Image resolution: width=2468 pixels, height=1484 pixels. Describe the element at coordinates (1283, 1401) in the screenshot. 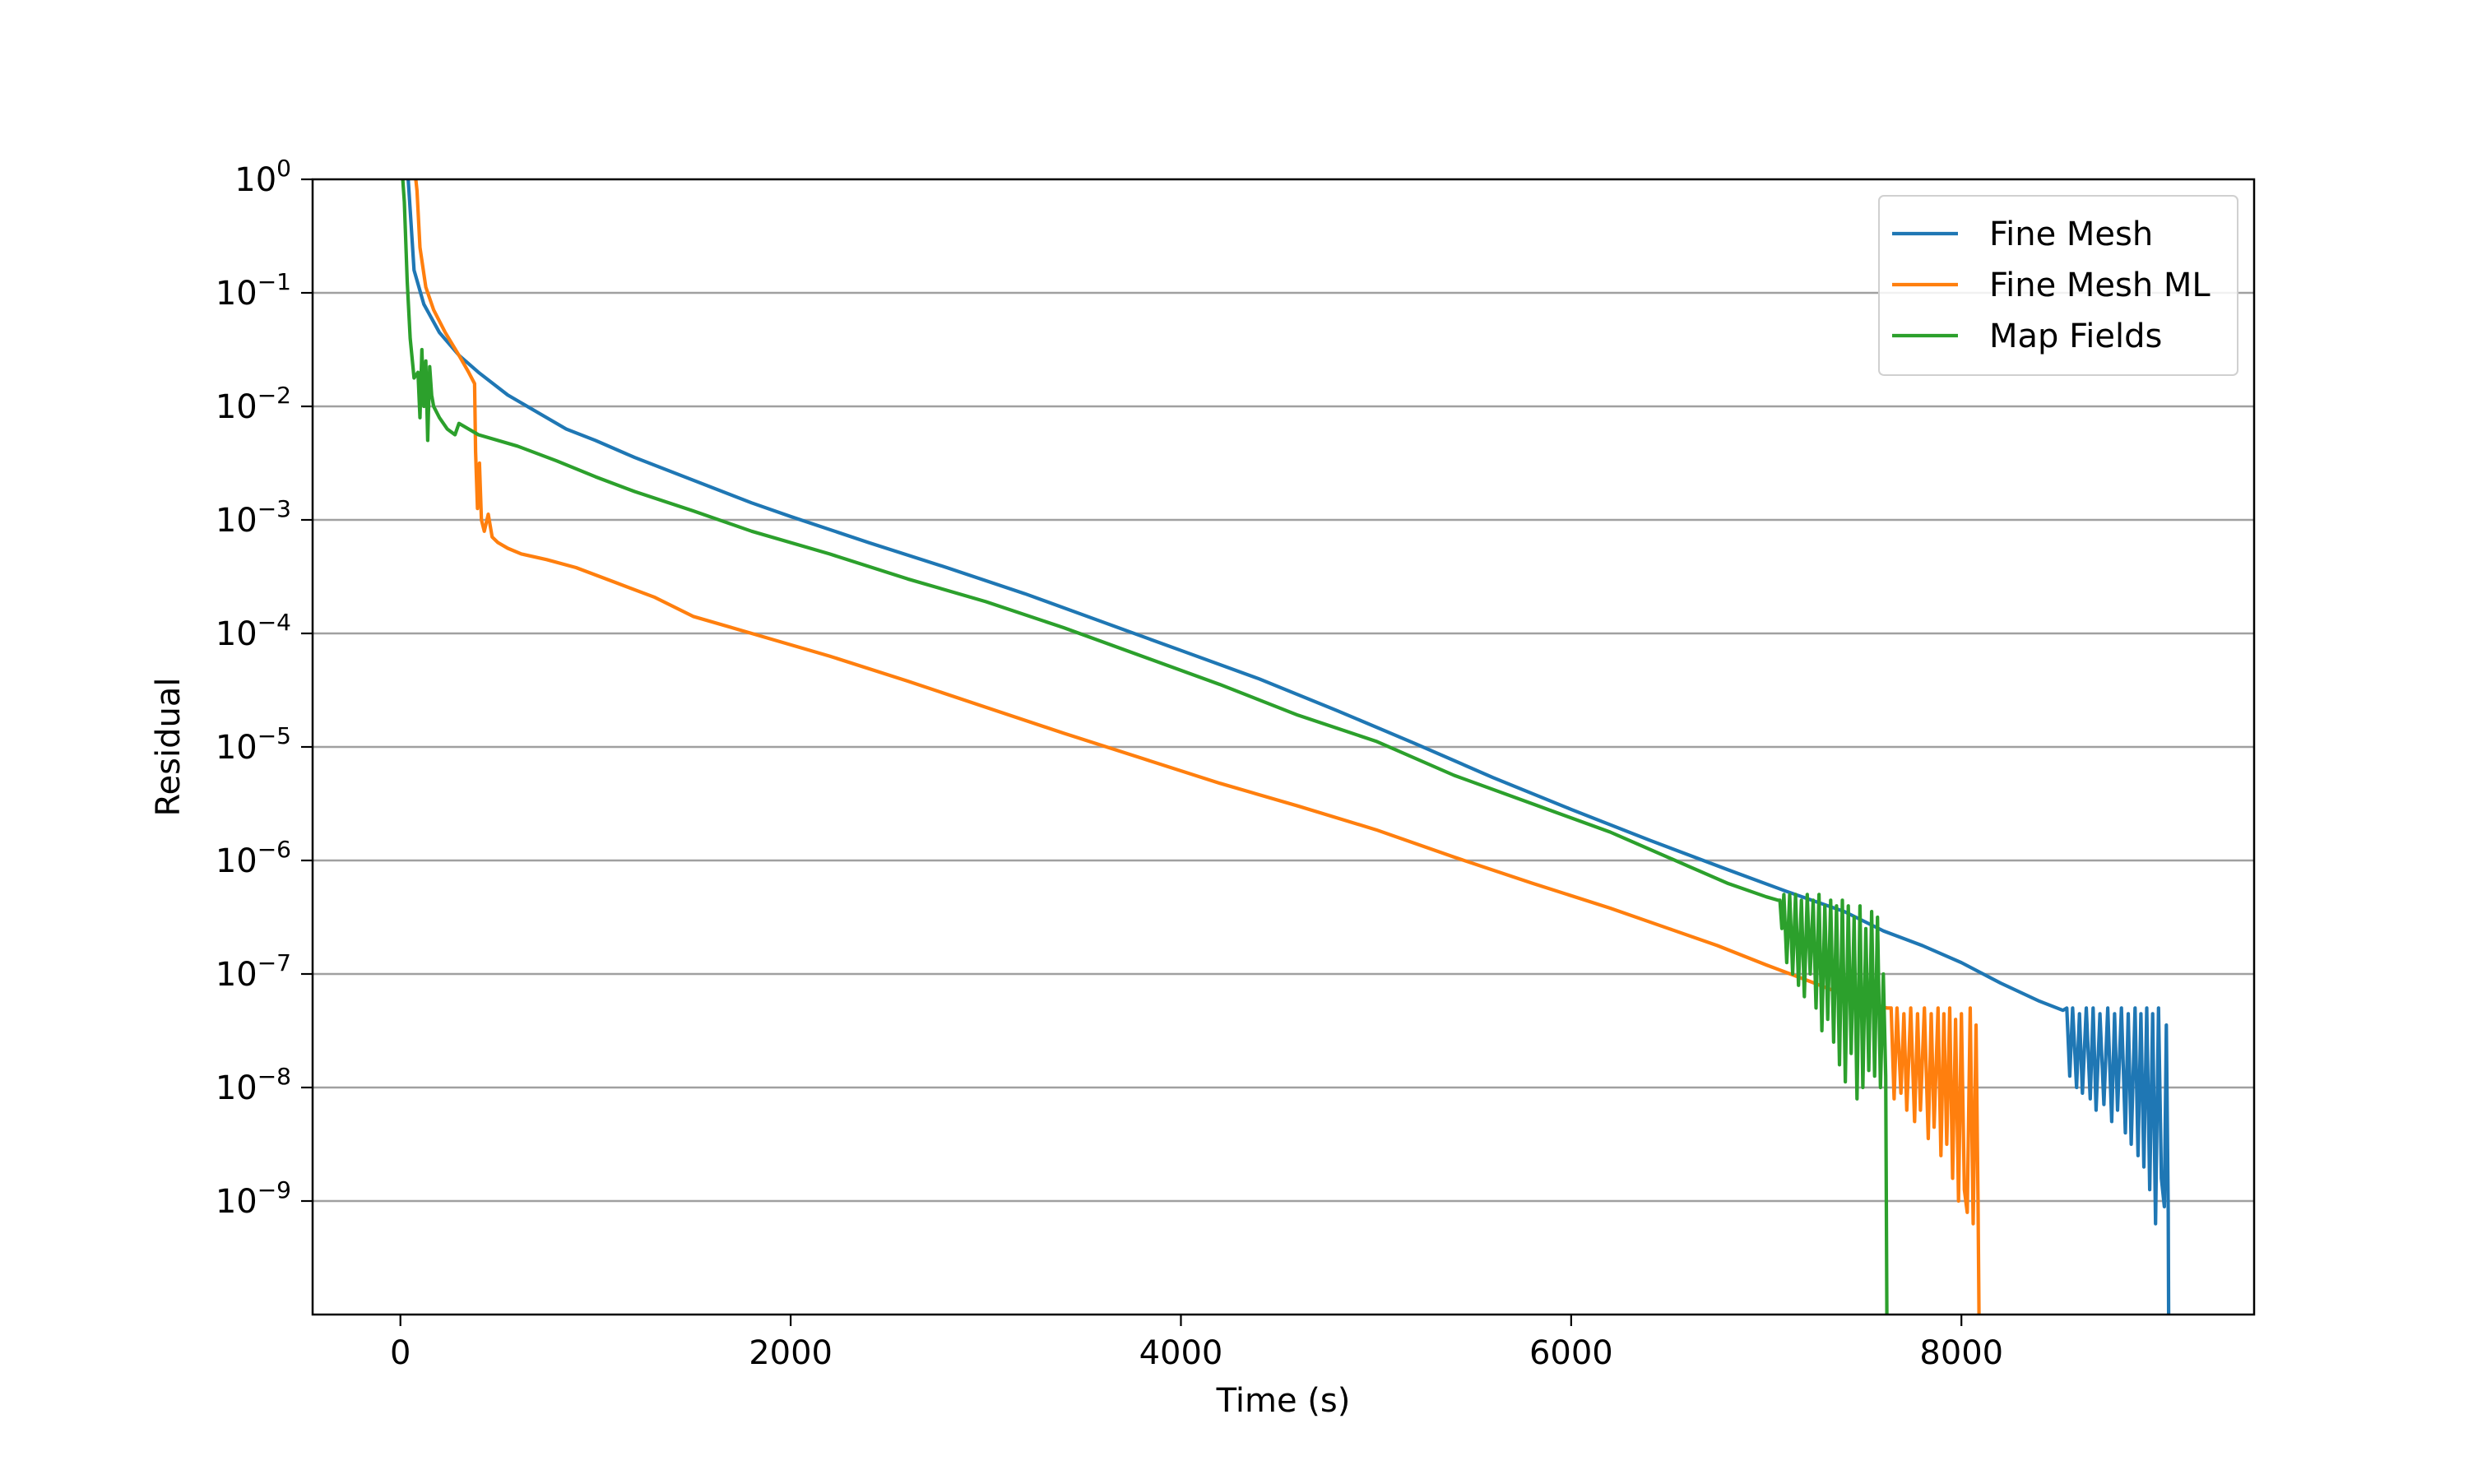

I see `x-axis-label: Time (s)` at that location.